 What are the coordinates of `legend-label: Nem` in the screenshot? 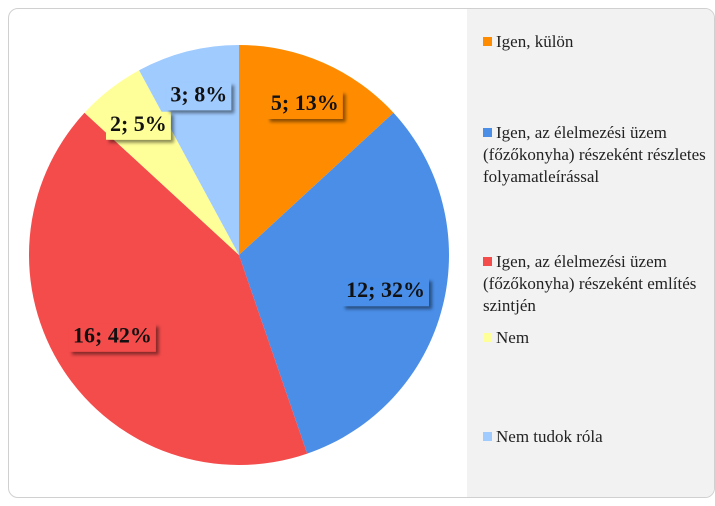 It's located at (513, 337).